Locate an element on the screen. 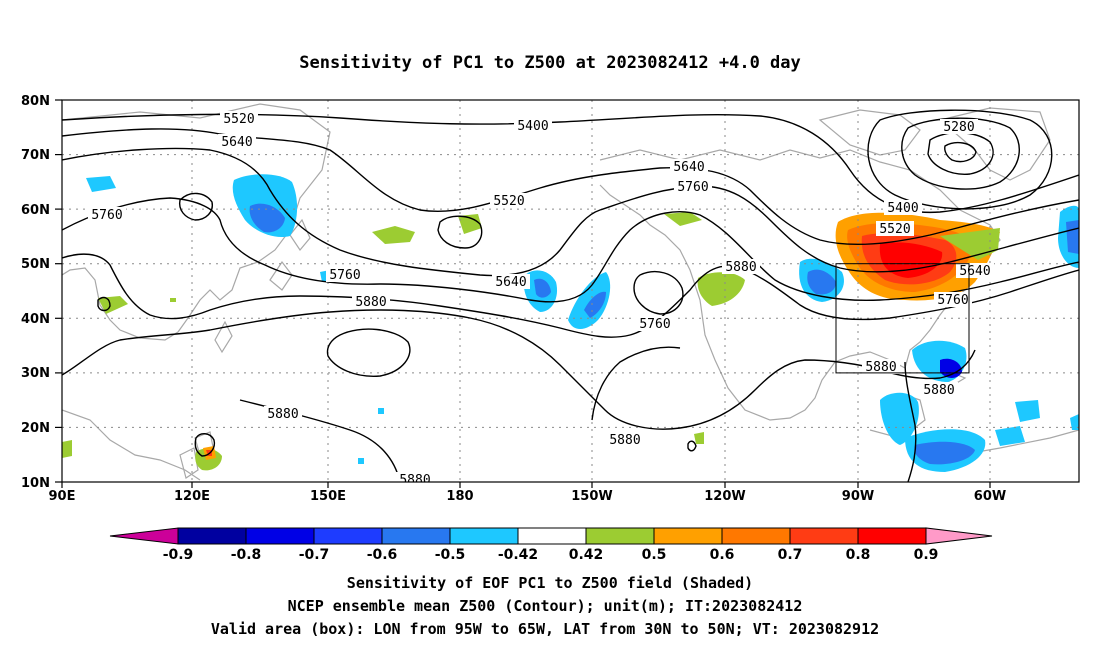  colorbar-label: 0.9 is located at coordinates (926, 555).